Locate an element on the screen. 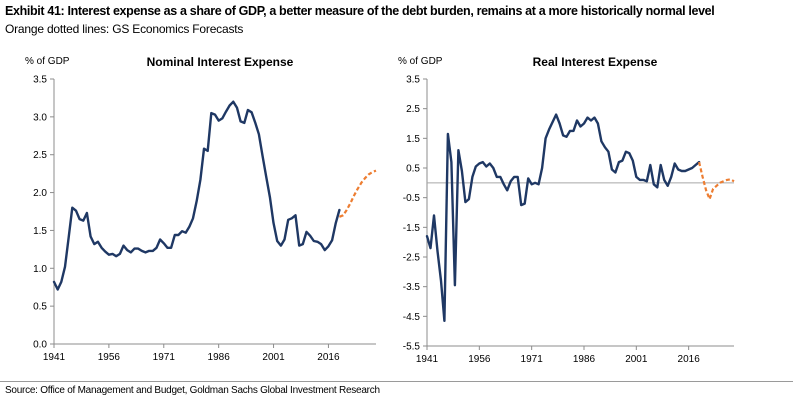 This screenshot has width=793, height=407. nominal-x-tick-label: 2016 is located at coordinates (328, 357).